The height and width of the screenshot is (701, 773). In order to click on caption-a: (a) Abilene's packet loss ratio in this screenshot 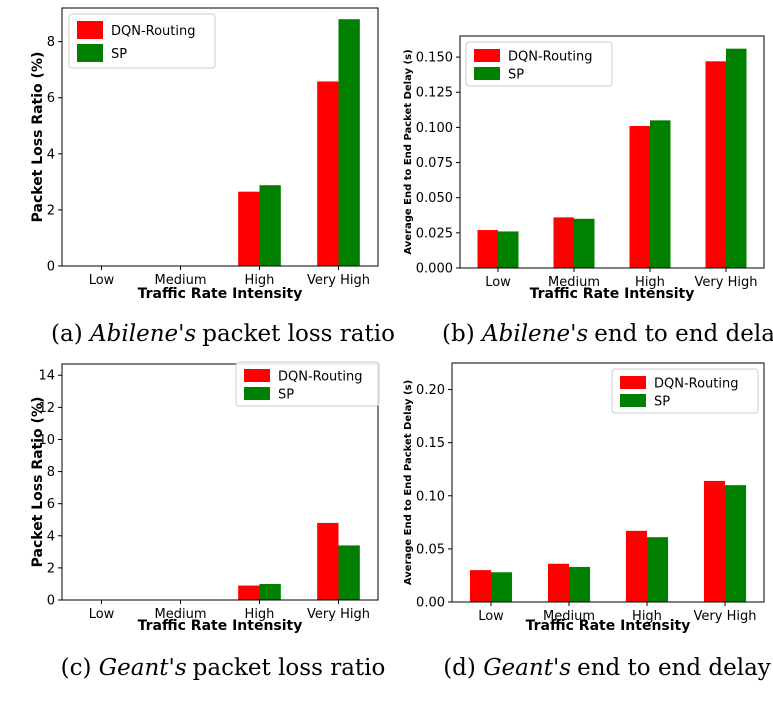, I will do `click(223, 334)`.